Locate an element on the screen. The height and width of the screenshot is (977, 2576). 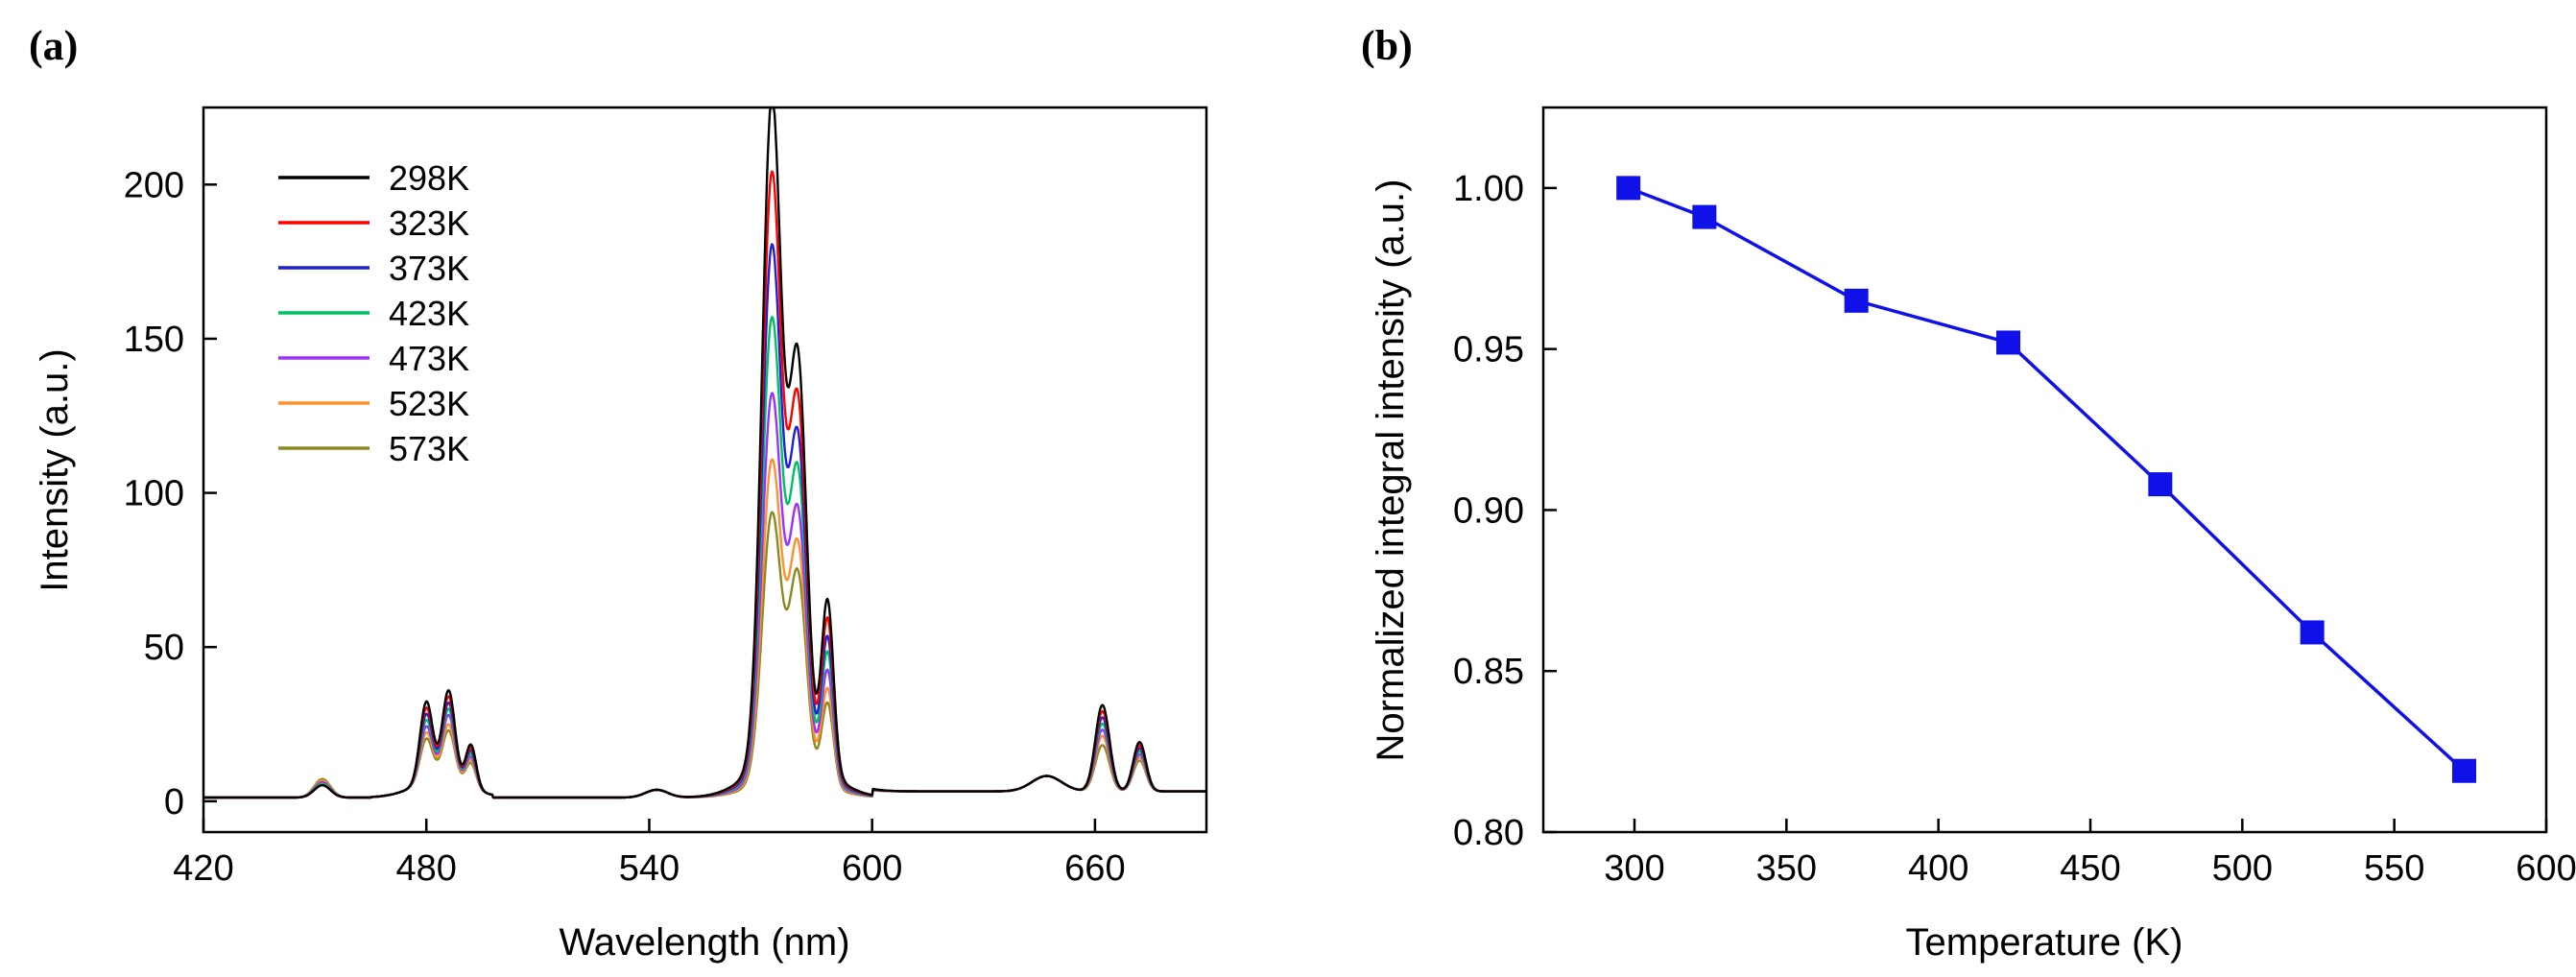
panel-b-y-axis-title: Normalized integral intensity (a.u.) is located at coordinates (1391, 470).